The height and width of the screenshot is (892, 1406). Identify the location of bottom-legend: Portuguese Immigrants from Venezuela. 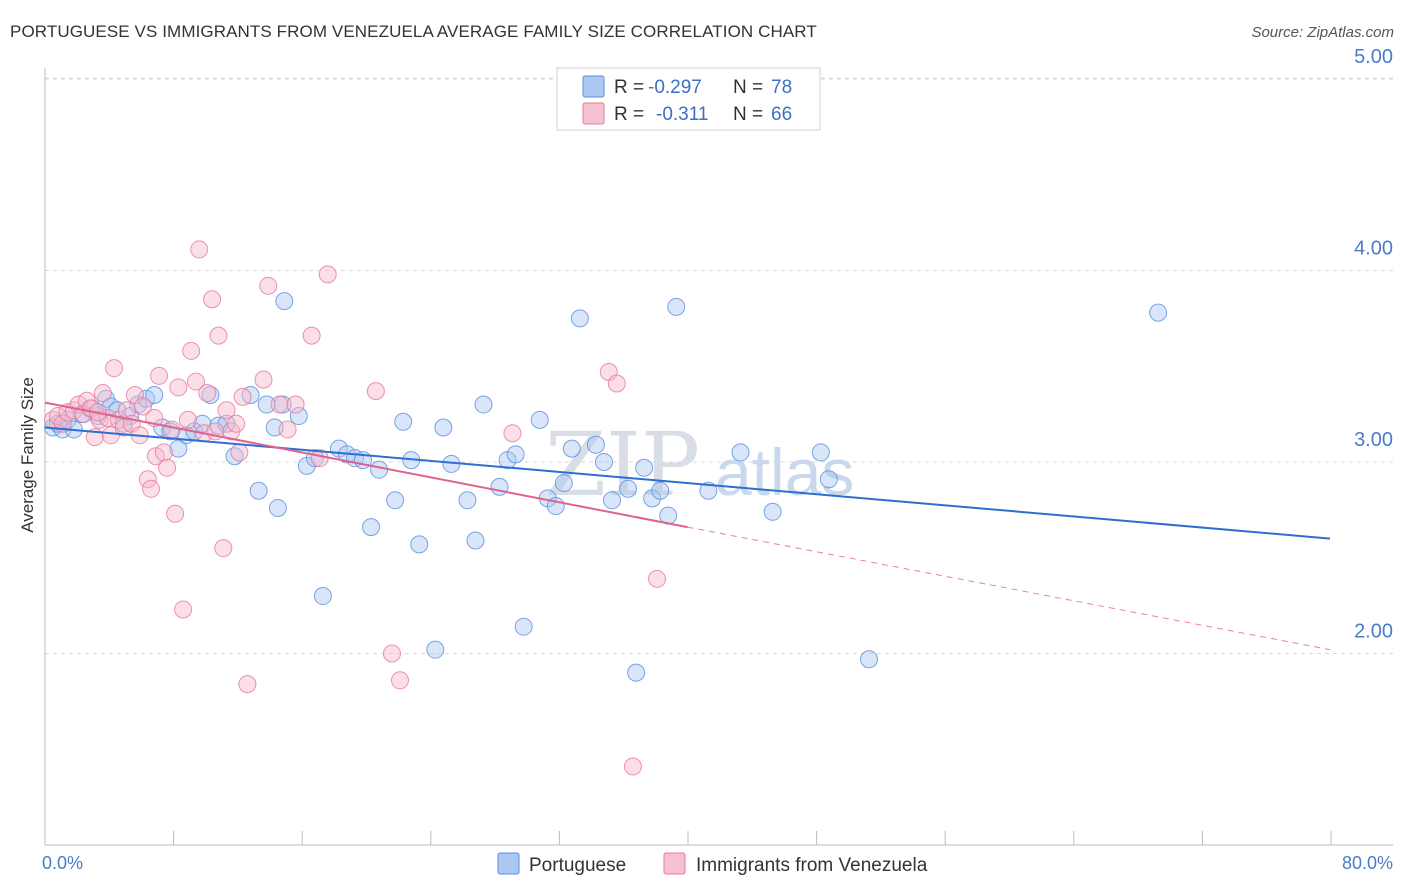
(712, 864).